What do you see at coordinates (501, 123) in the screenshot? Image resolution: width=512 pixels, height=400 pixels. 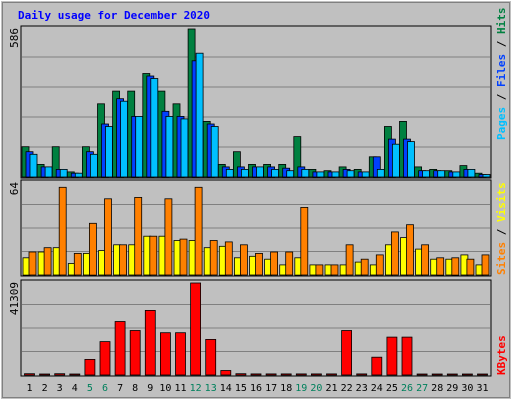 I see `legend-pages: Pages` at bounding box center [501, 123].